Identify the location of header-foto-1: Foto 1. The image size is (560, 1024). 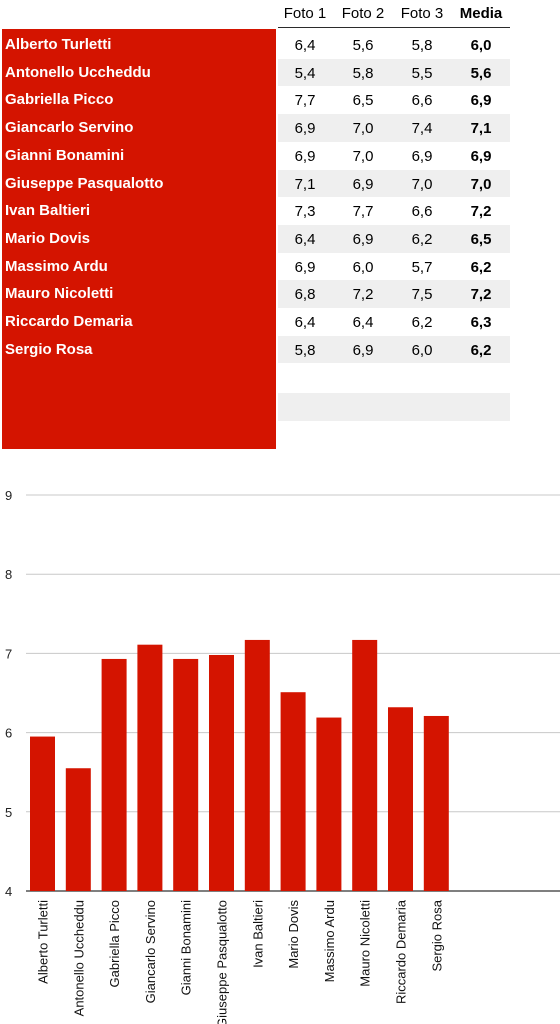
(305, 13).